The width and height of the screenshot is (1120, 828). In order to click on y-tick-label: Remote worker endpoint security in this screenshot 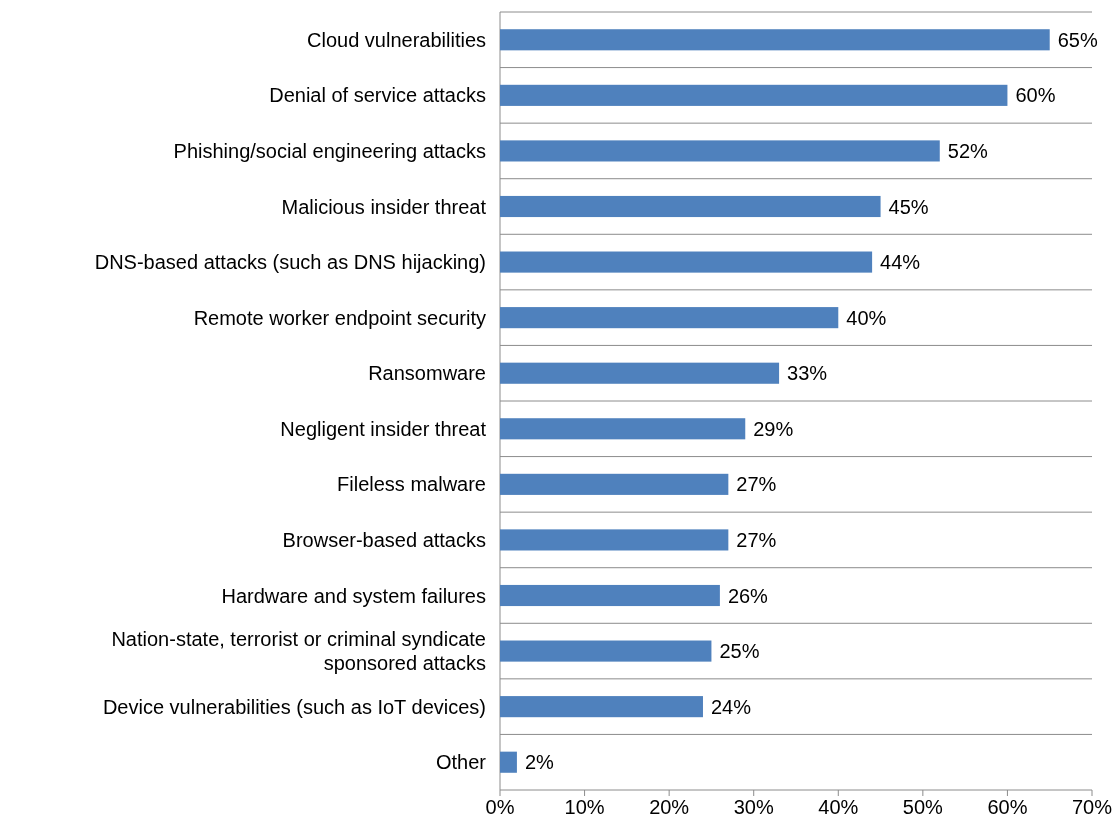, I will do `click(339, 317)`.